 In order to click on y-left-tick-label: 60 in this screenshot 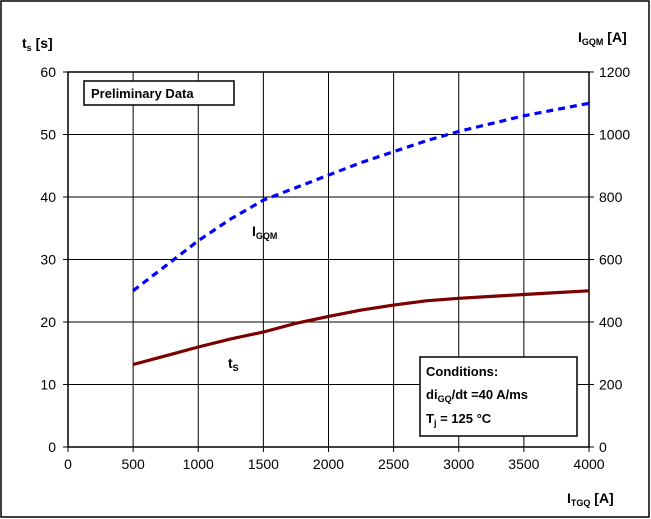, I will do `click(48, 72)`.